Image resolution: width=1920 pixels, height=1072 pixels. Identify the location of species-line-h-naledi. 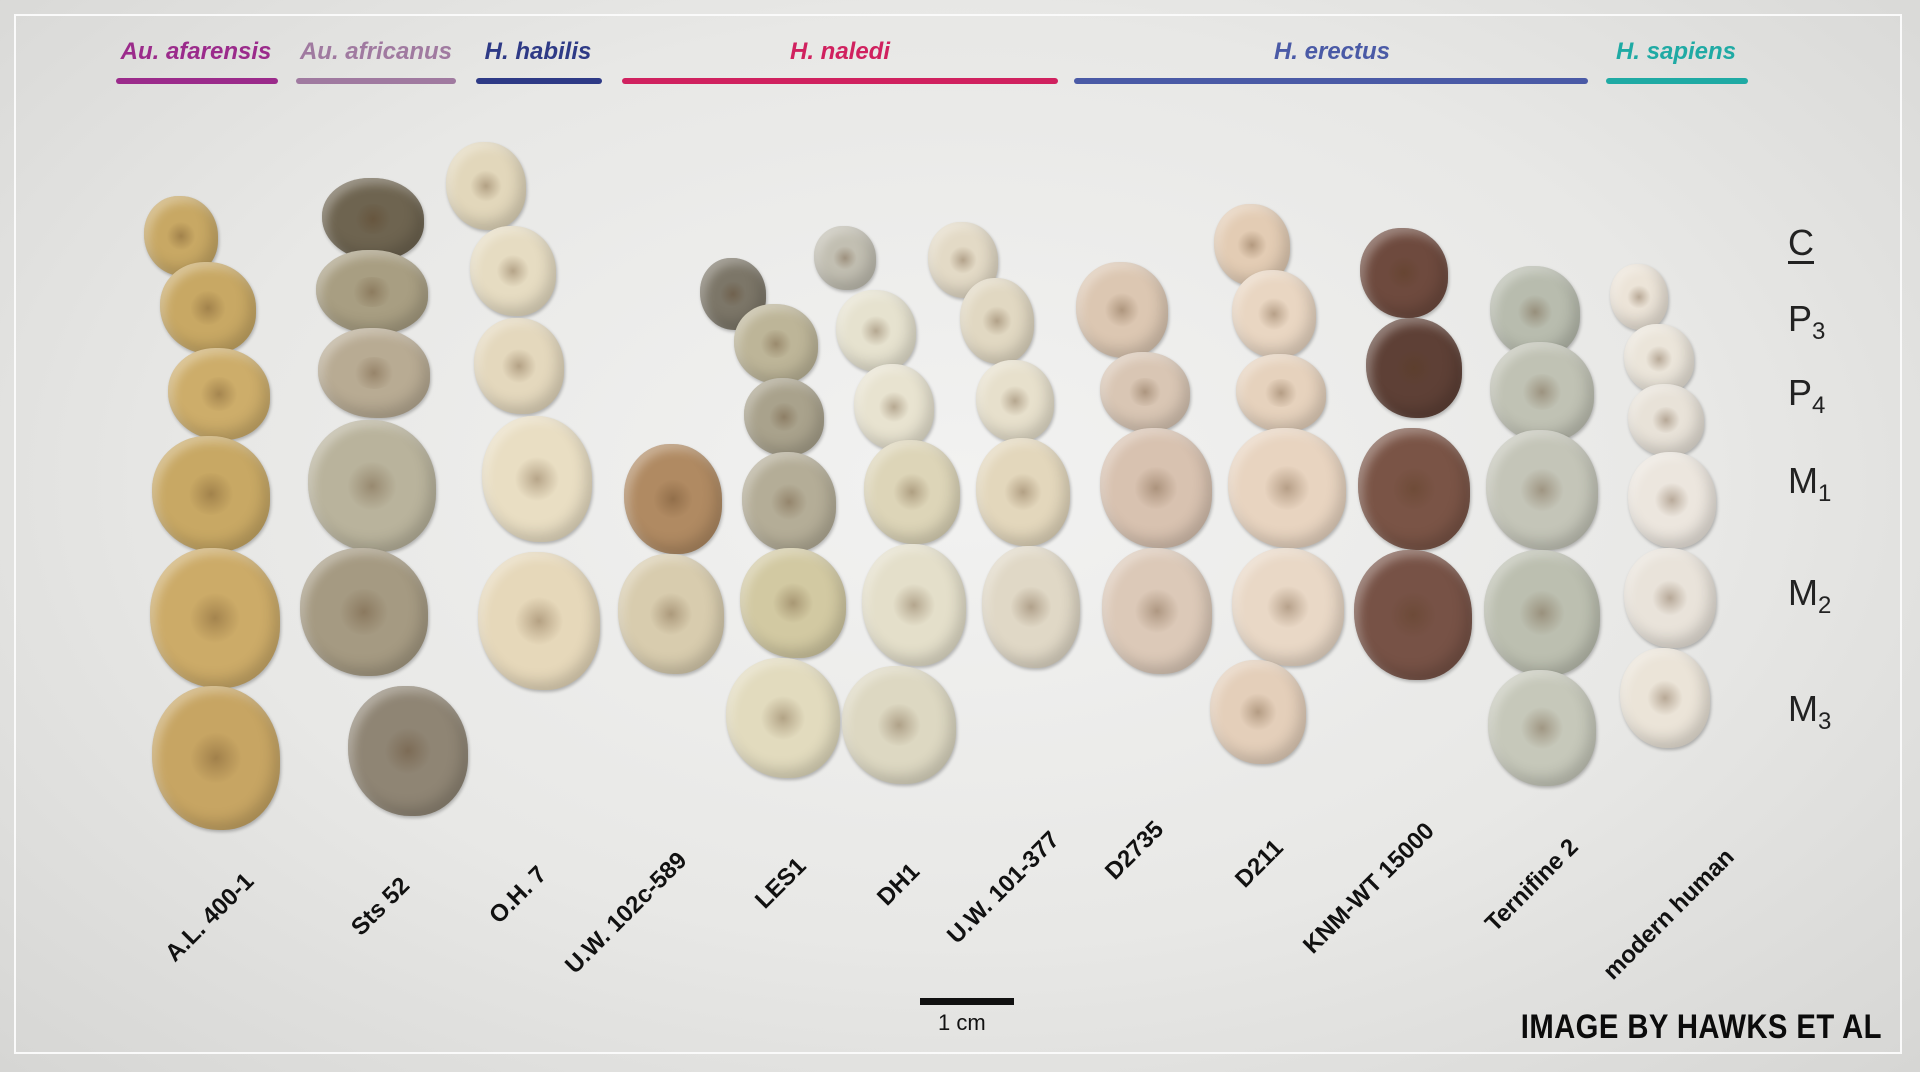
(840, 81).